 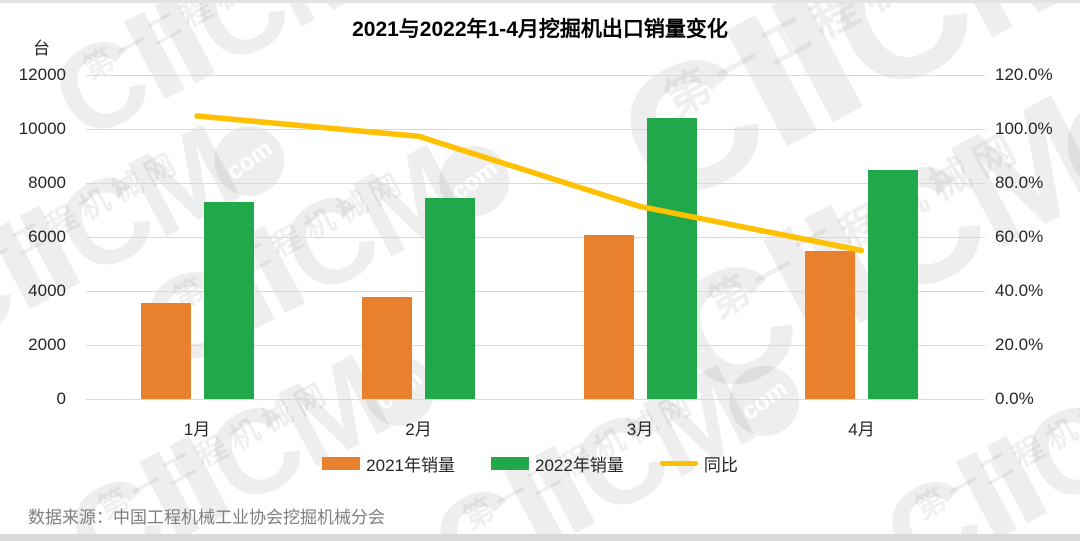 I want to click on legend-label: 同比, so click(x=720, y=465).